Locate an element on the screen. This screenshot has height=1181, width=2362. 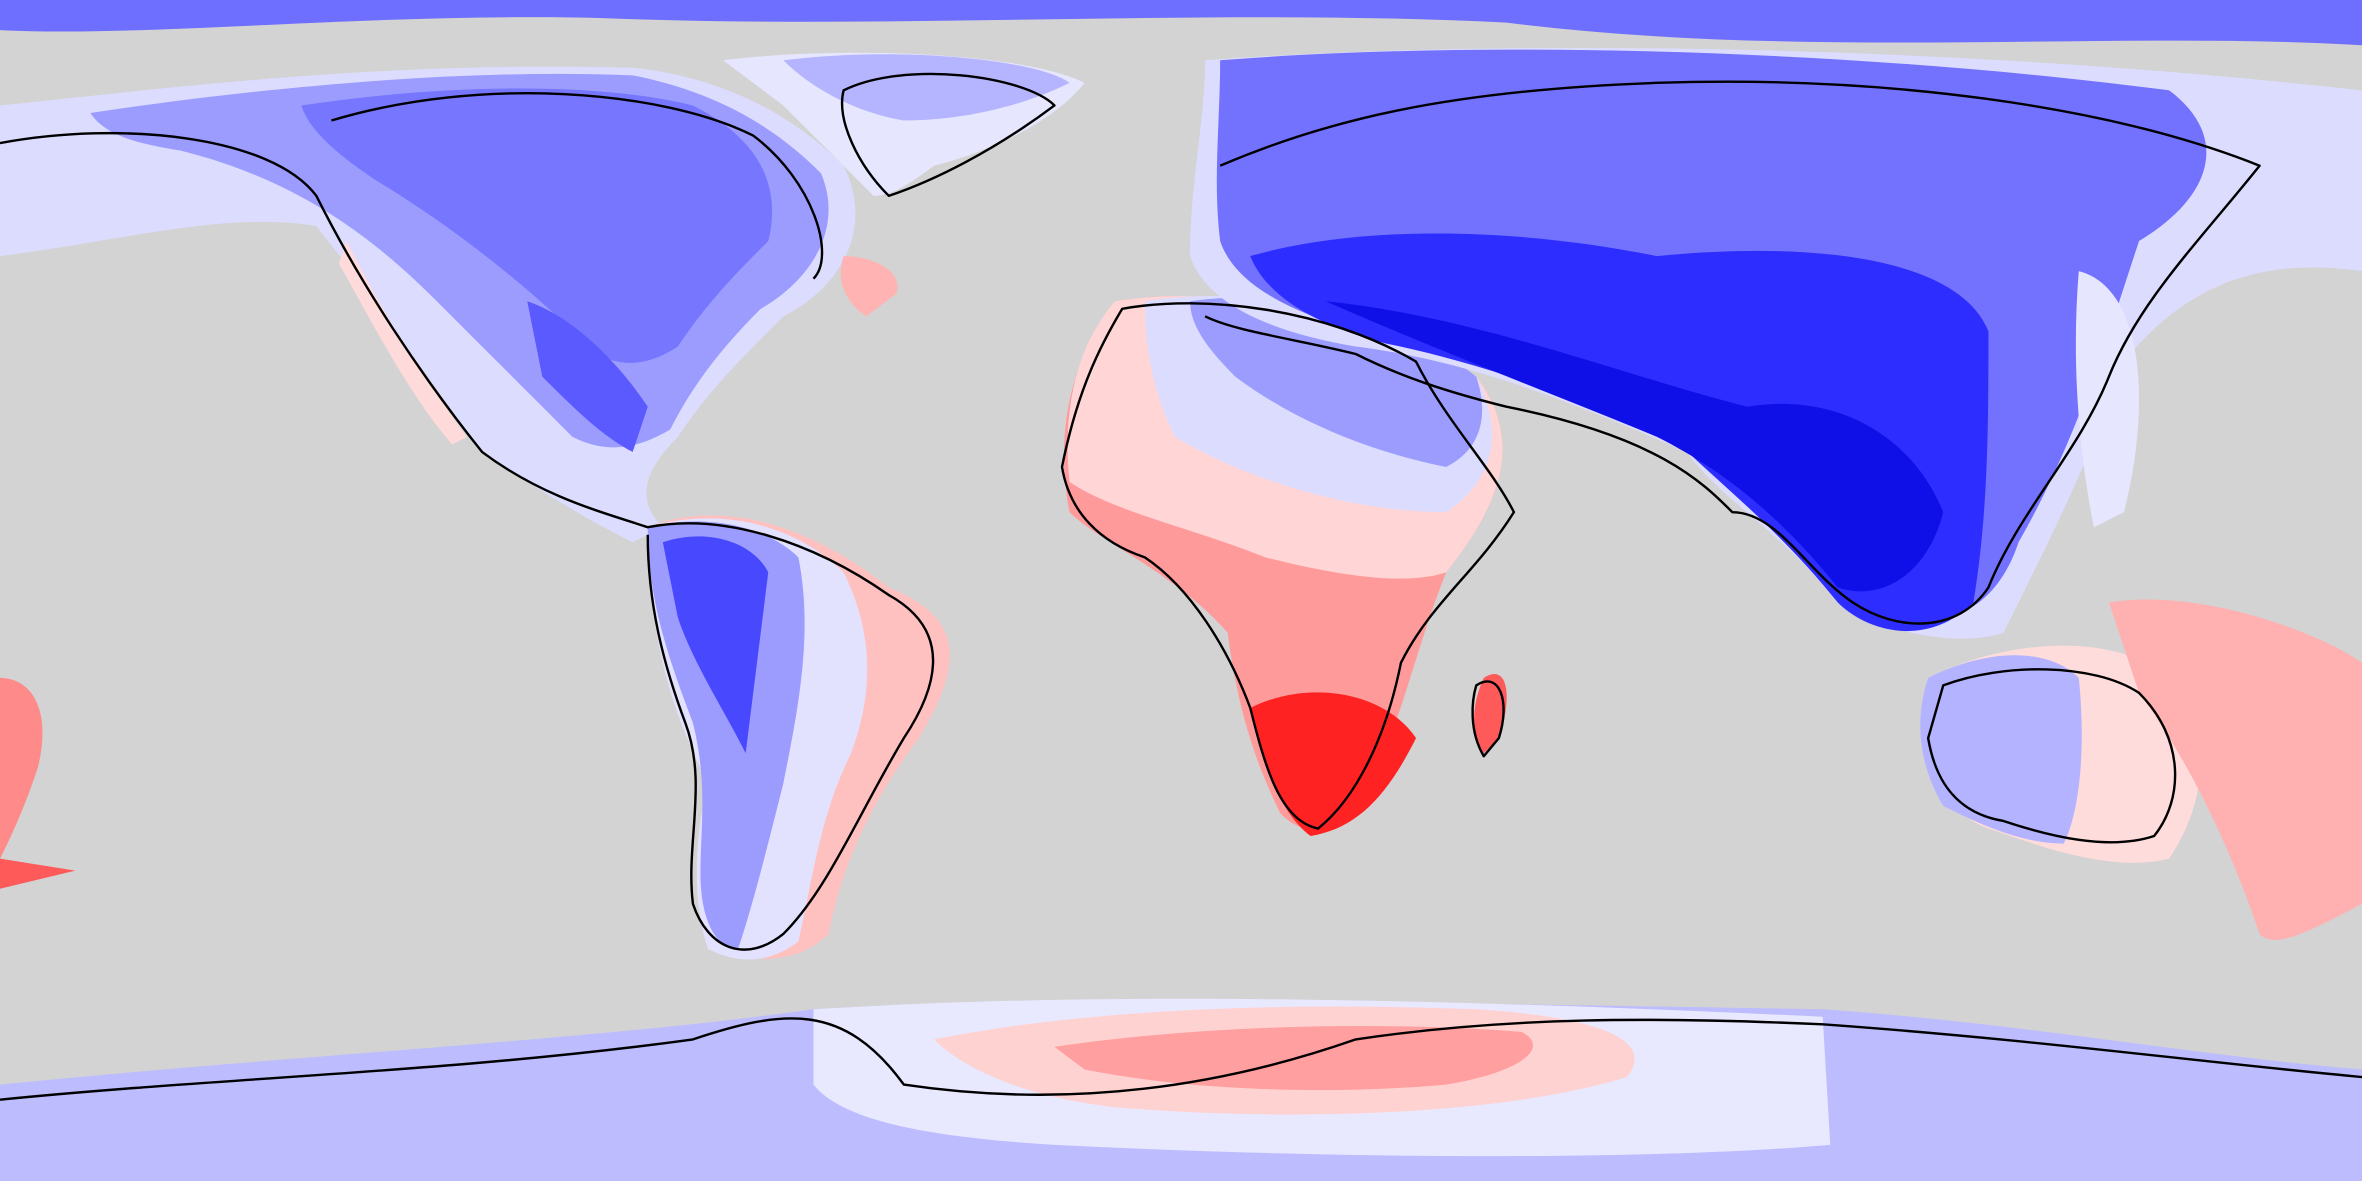
hotspot is located at coordinates (869, 286).